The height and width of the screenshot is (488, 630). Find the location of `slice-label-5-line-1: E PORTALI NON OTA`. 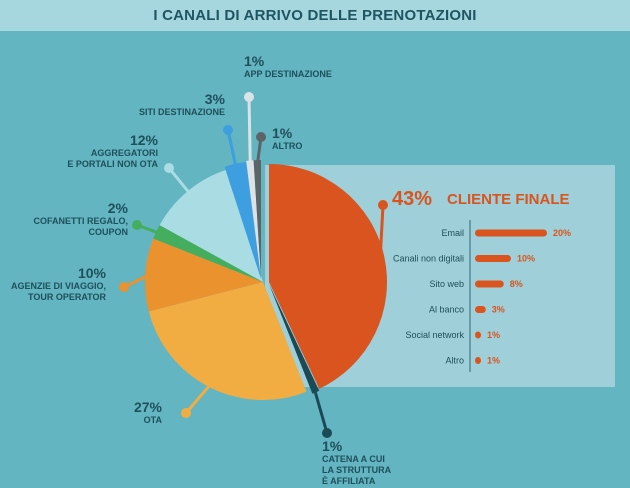

slice-label-5-line-1: E PORTALI NON OTA is located at coordinates (112, 164).